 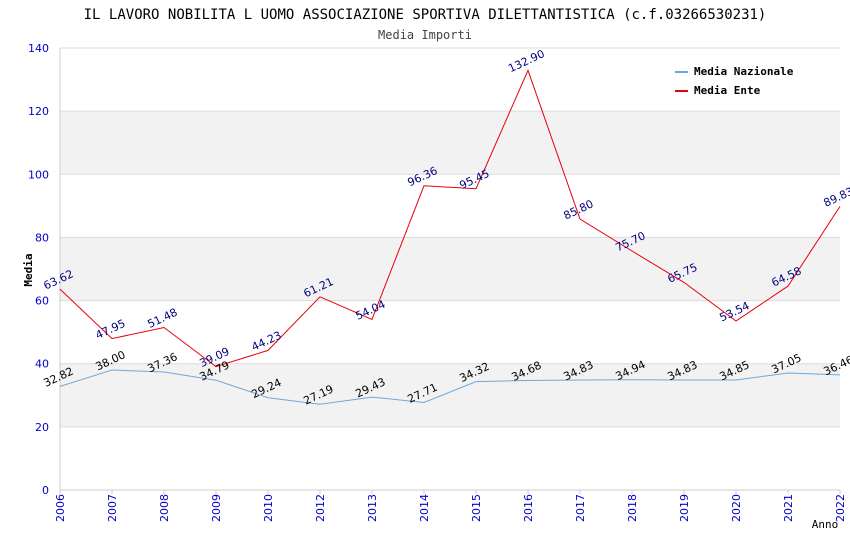 What do you see at coordinates (425, 35) in the screenshot?
I see `chart-subtitle: Media Importi` at bounding box center [425, 35].